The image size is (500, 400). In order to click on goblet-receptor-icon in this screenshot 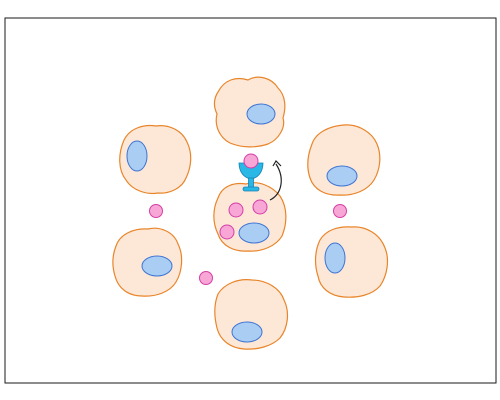, I will do `click(251, 177)`.